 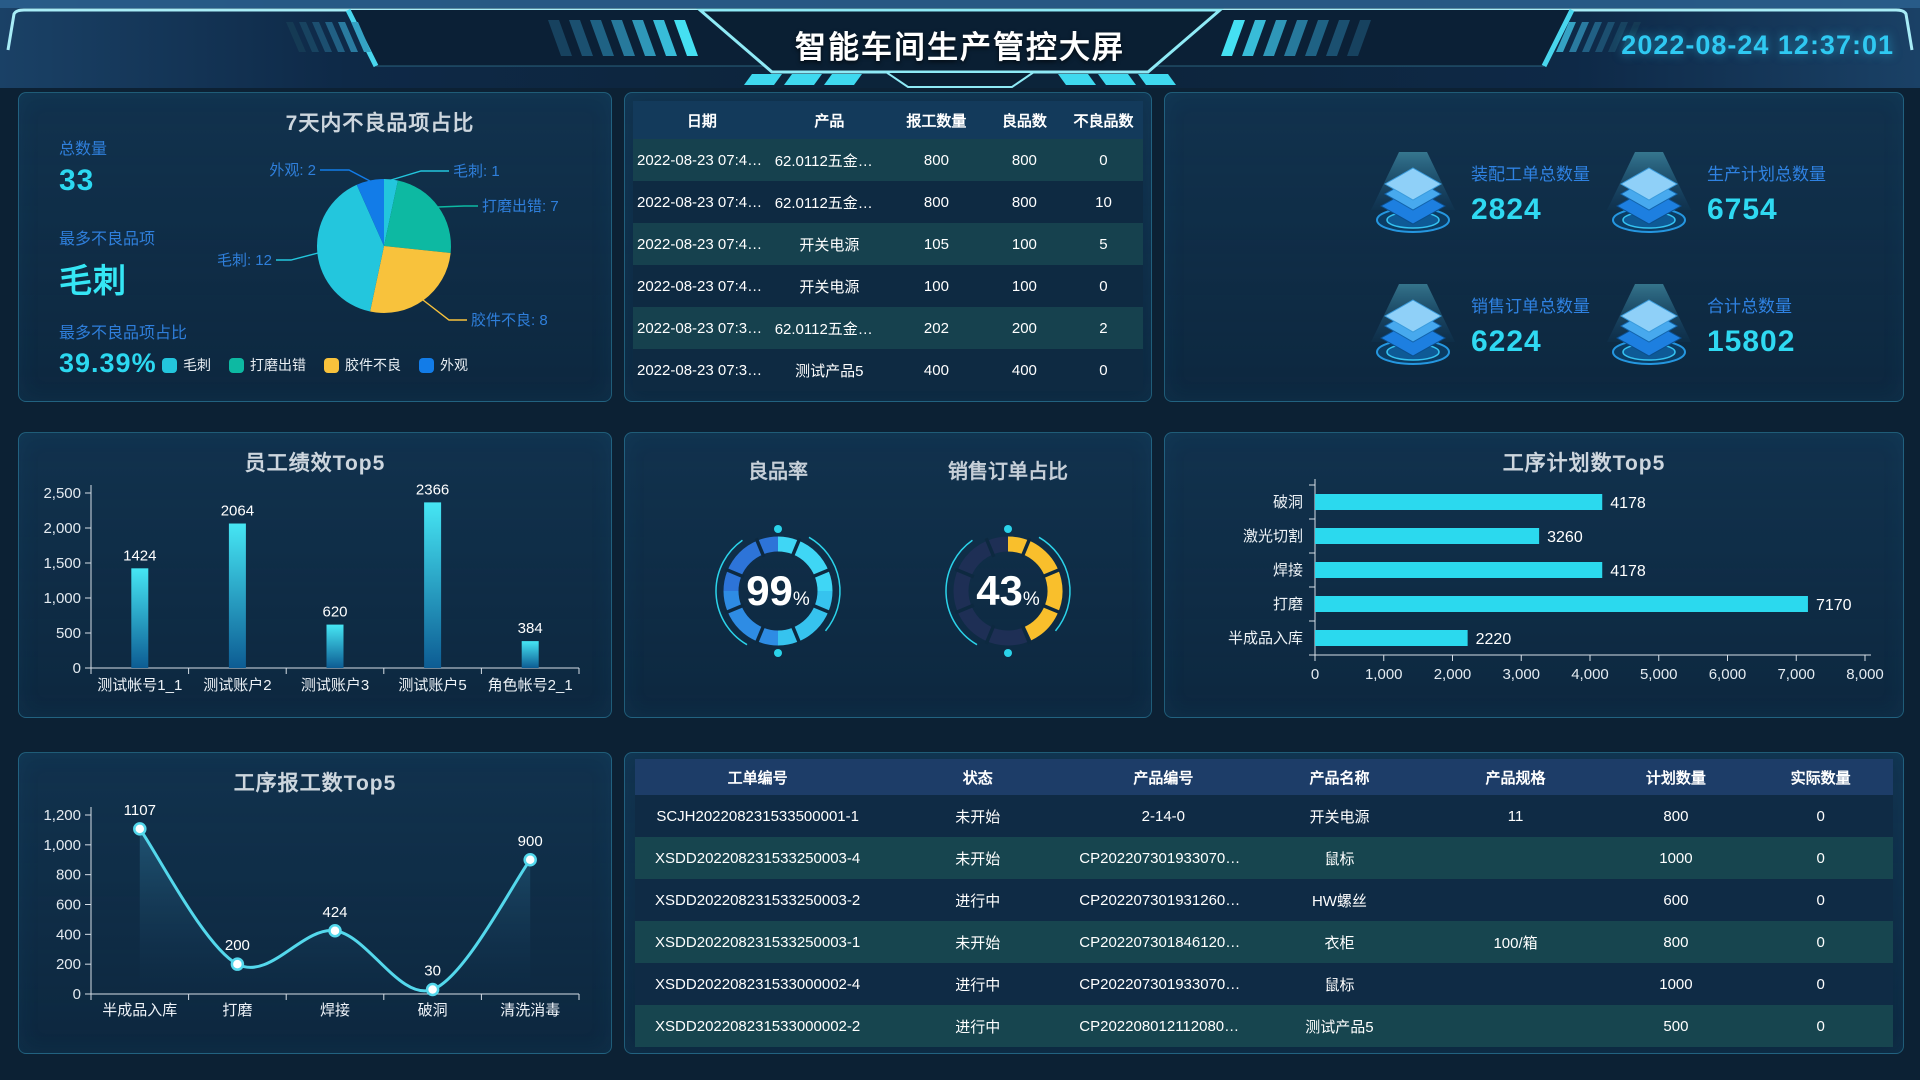 I want to click on column-header: 良品数, so click(x=1024, y=121).